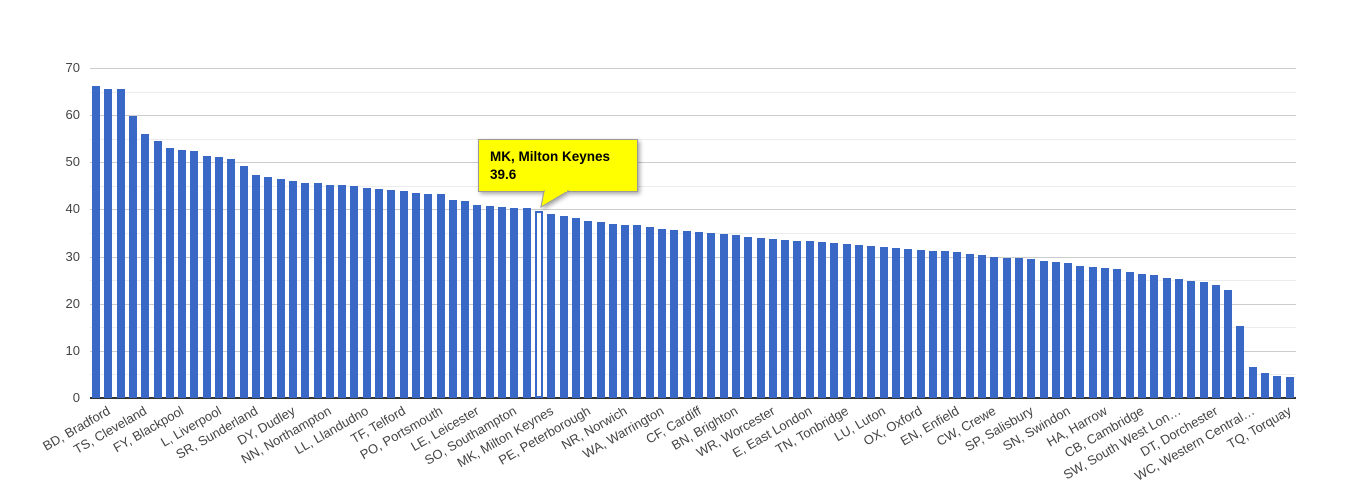 The height and width of the screenshot is (490, 1350). Describe the element at coordinates (539, 304) in the screenshot. I see `bar-highlighted` at that location.